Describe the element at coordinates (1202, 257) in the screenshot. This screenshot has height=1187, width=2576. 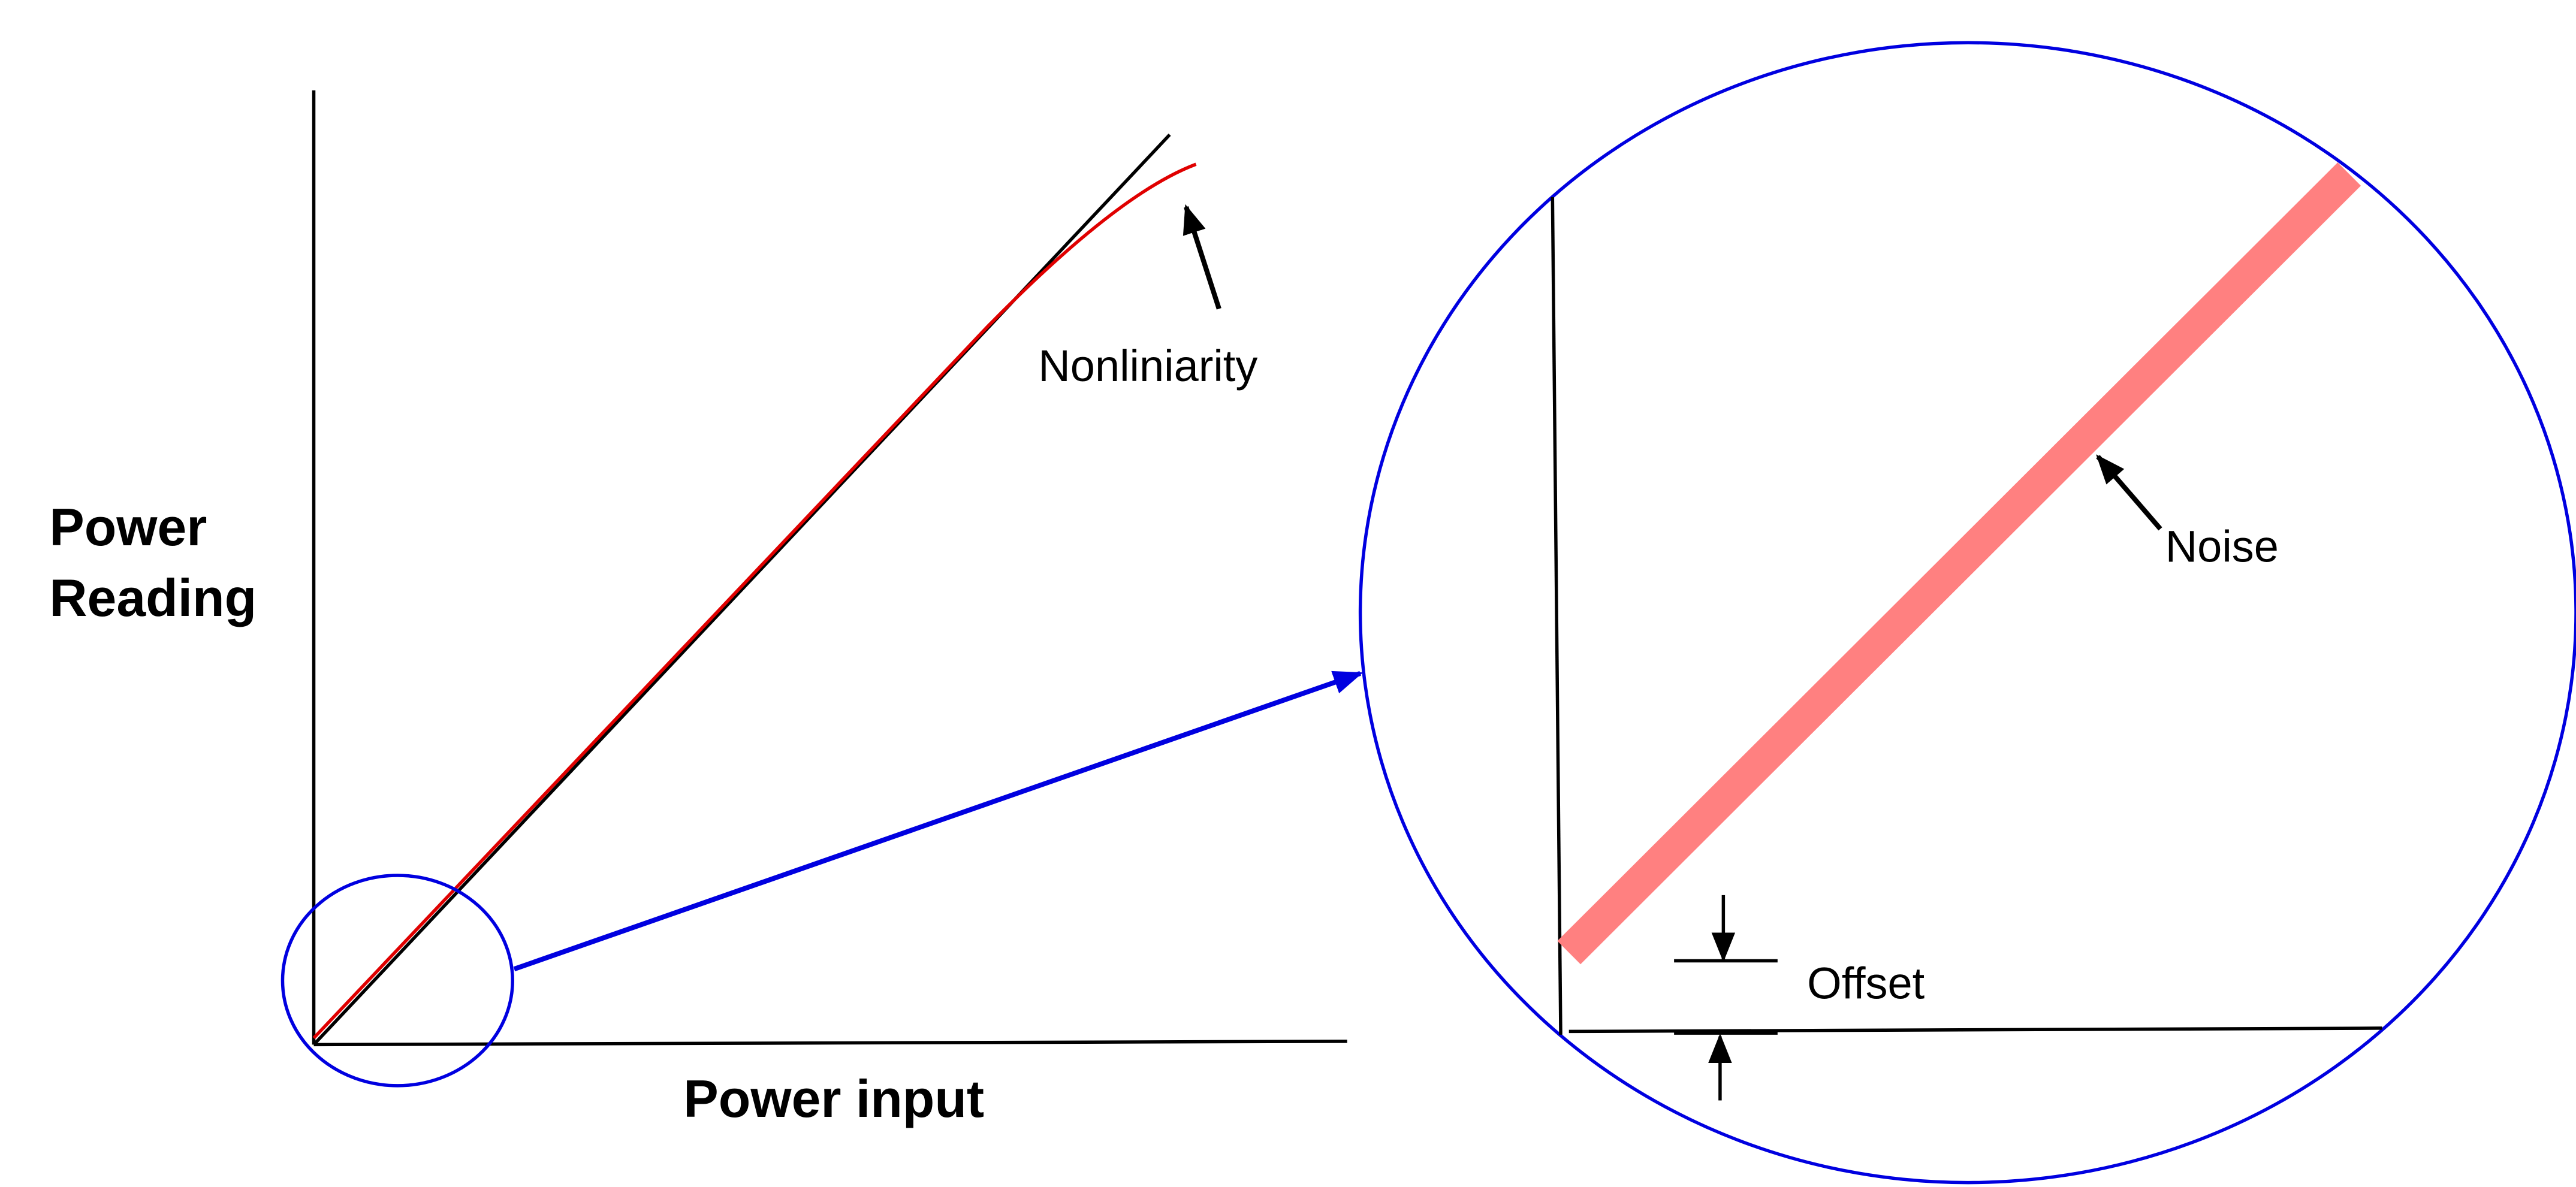
I see `nonlinearity-arrow` at that location.